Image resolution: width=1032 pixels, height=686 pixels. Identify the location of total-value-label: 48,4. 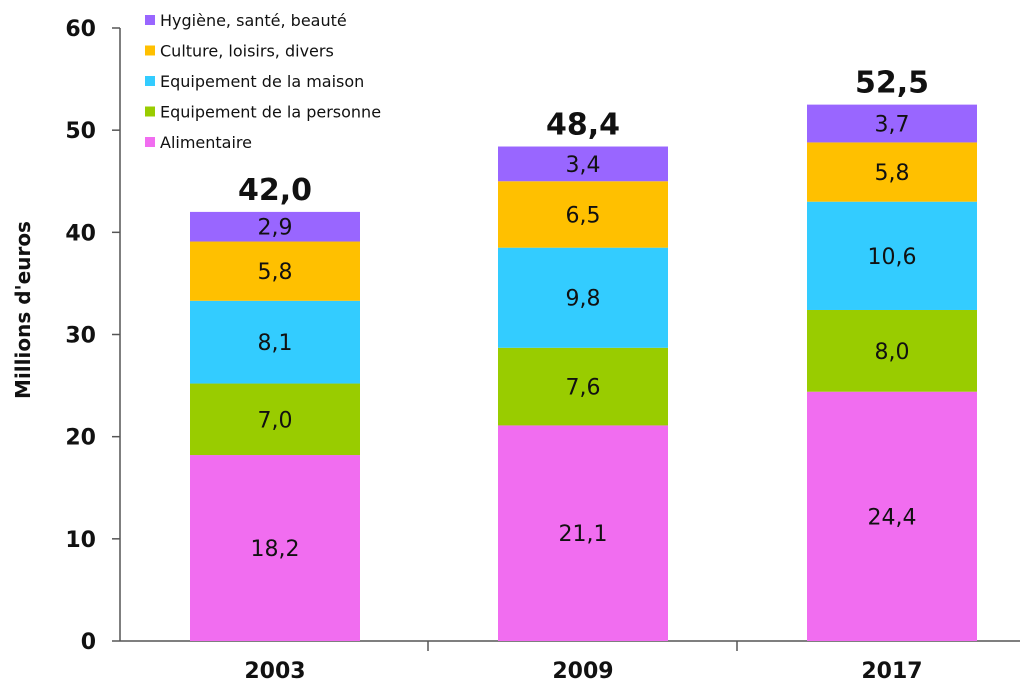
(583, 125).